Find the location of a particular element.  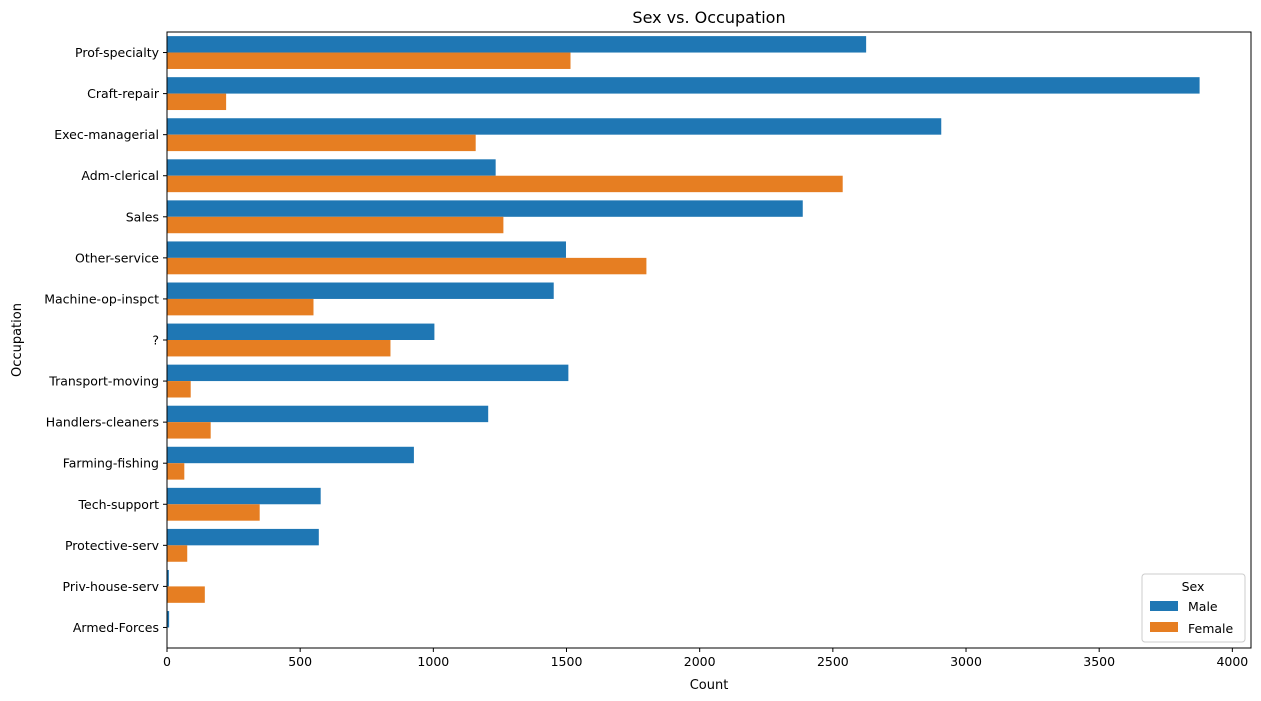

x-tick-label: 1000 is located at coordinates (433, 661).